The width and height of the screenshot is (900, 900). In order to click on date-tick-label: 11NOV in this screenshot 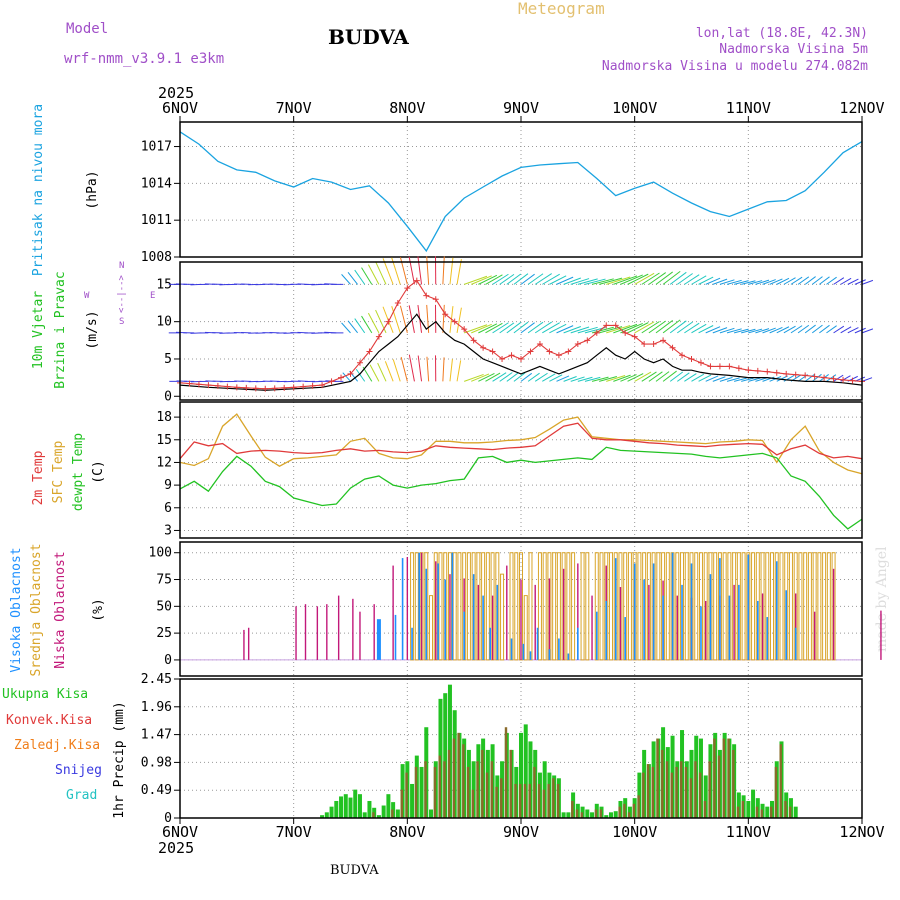, I will do `click(748, 832)`.